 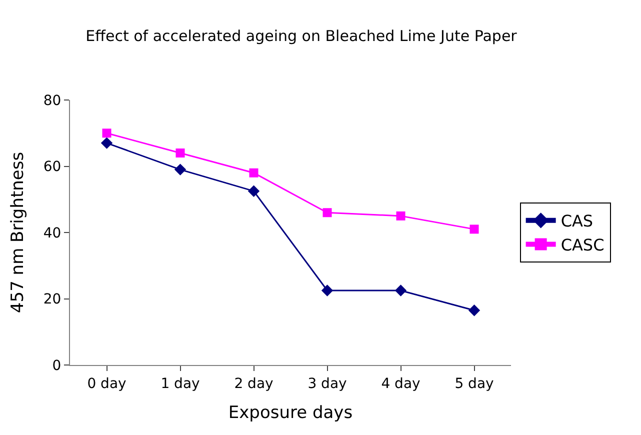 What do you see at coordinates (290, 413) in the screenshot?
I see `x-axis-title: Exposure days` at bounding box center [290, 413].